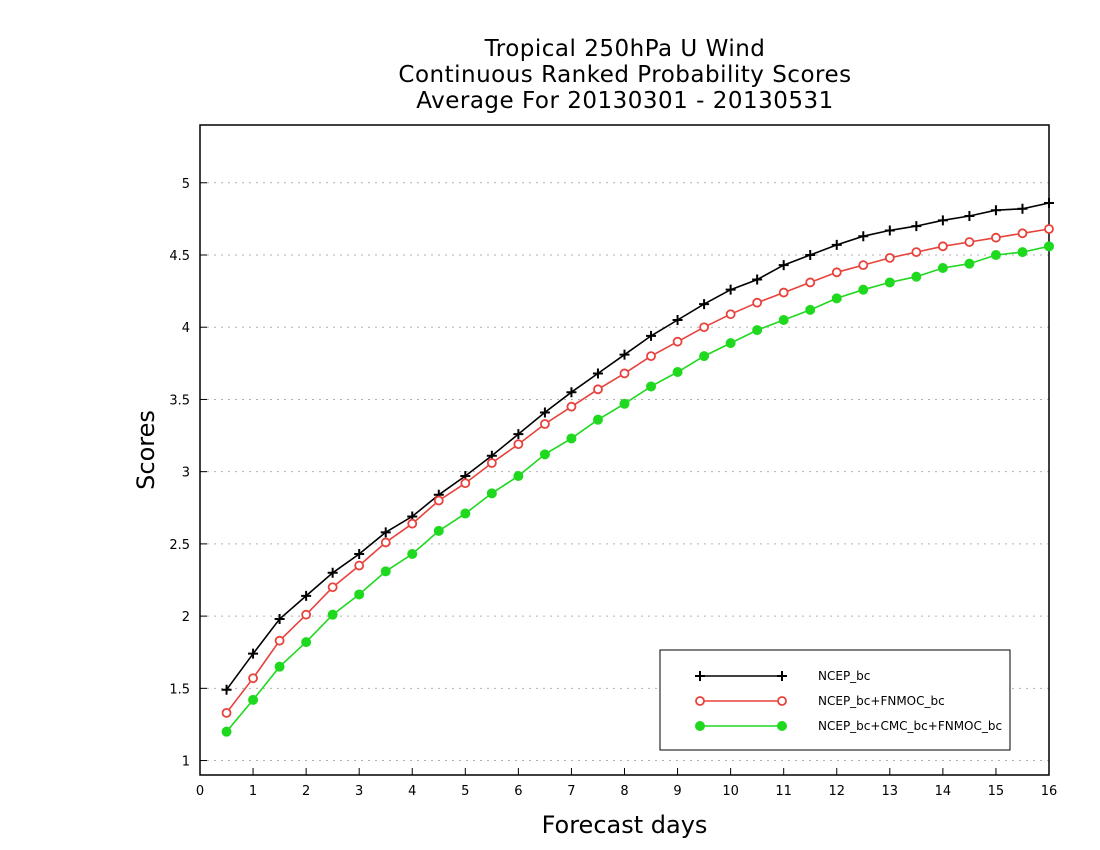 The width and height of the screenshot is (1100, 850). What do you see at coordinates (359, 791) in the screenshot?
I see `x-tick-label: 3` at bounding box center [359, 791].